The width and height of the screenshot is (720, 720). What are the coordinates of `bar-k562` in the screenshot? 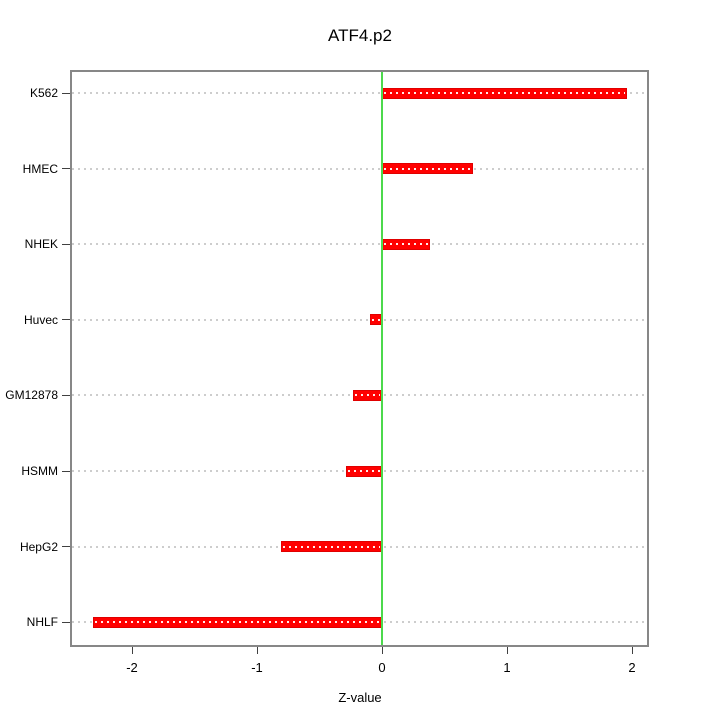 It's located at (504, 93).